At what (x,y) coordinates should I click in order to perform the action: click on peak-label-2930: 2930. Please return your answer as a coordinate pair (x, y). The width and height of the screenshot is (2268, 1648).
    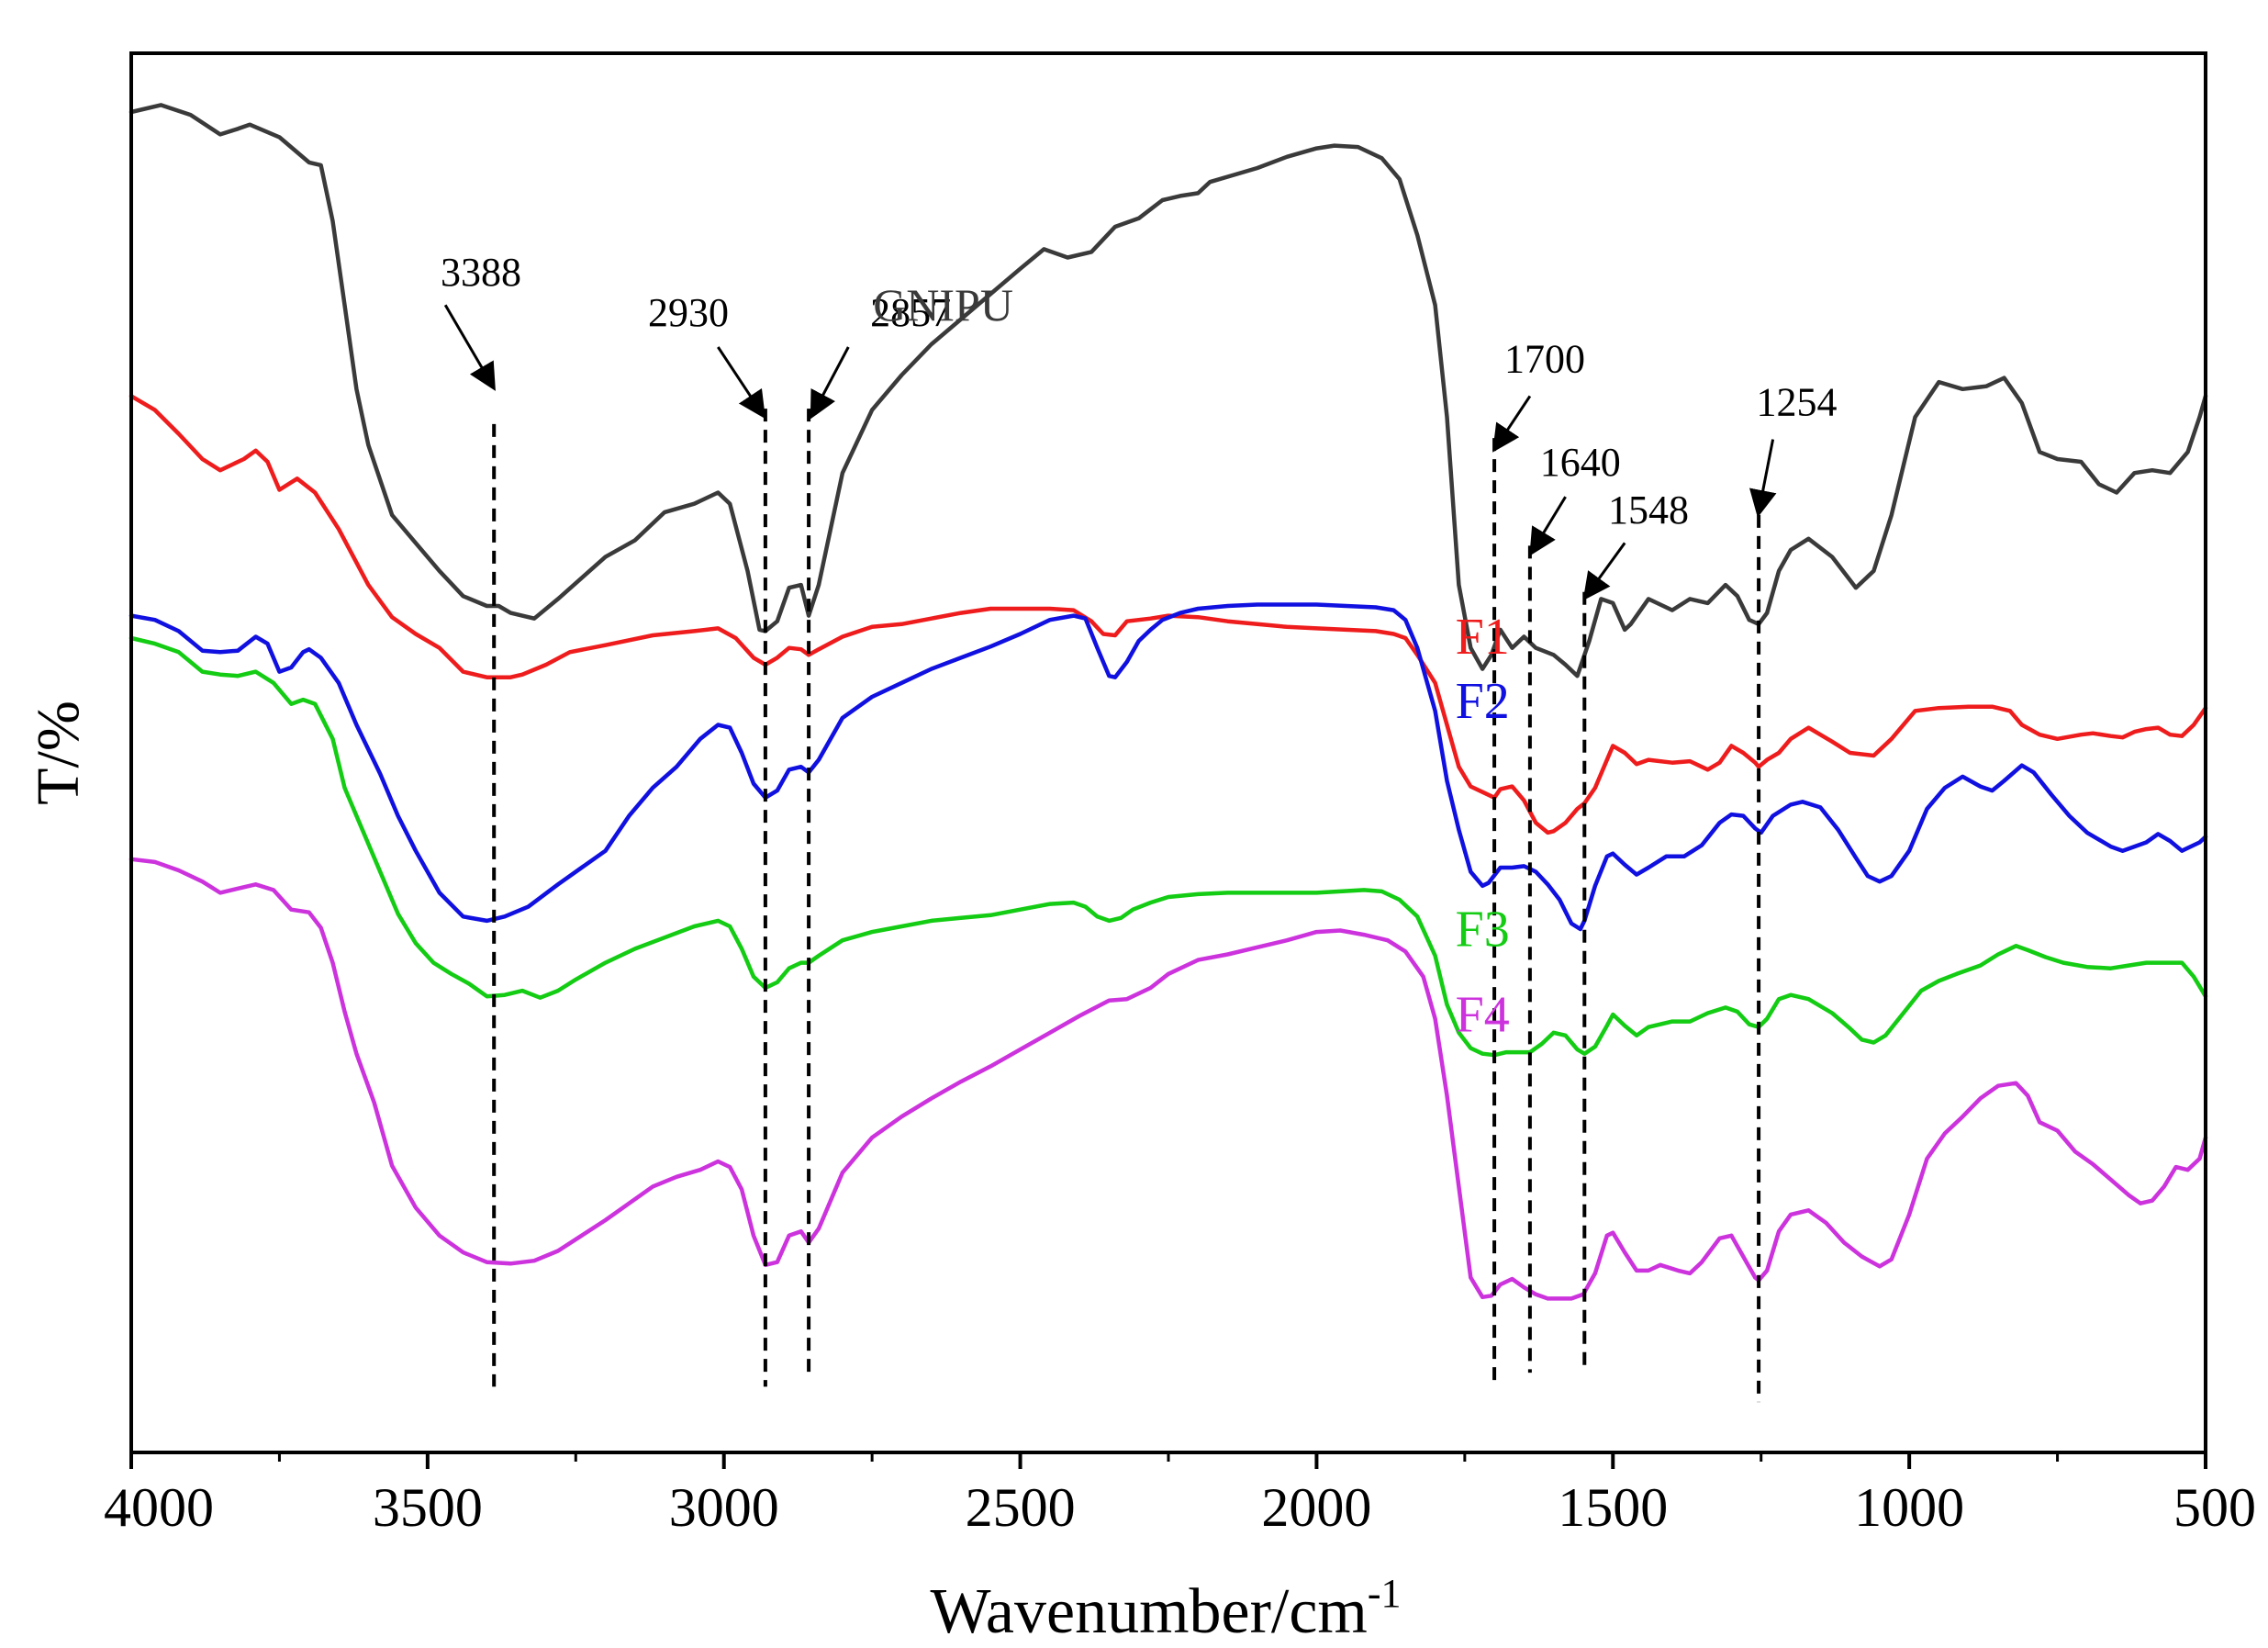
    Looking at the image, I should click on (688, 312).